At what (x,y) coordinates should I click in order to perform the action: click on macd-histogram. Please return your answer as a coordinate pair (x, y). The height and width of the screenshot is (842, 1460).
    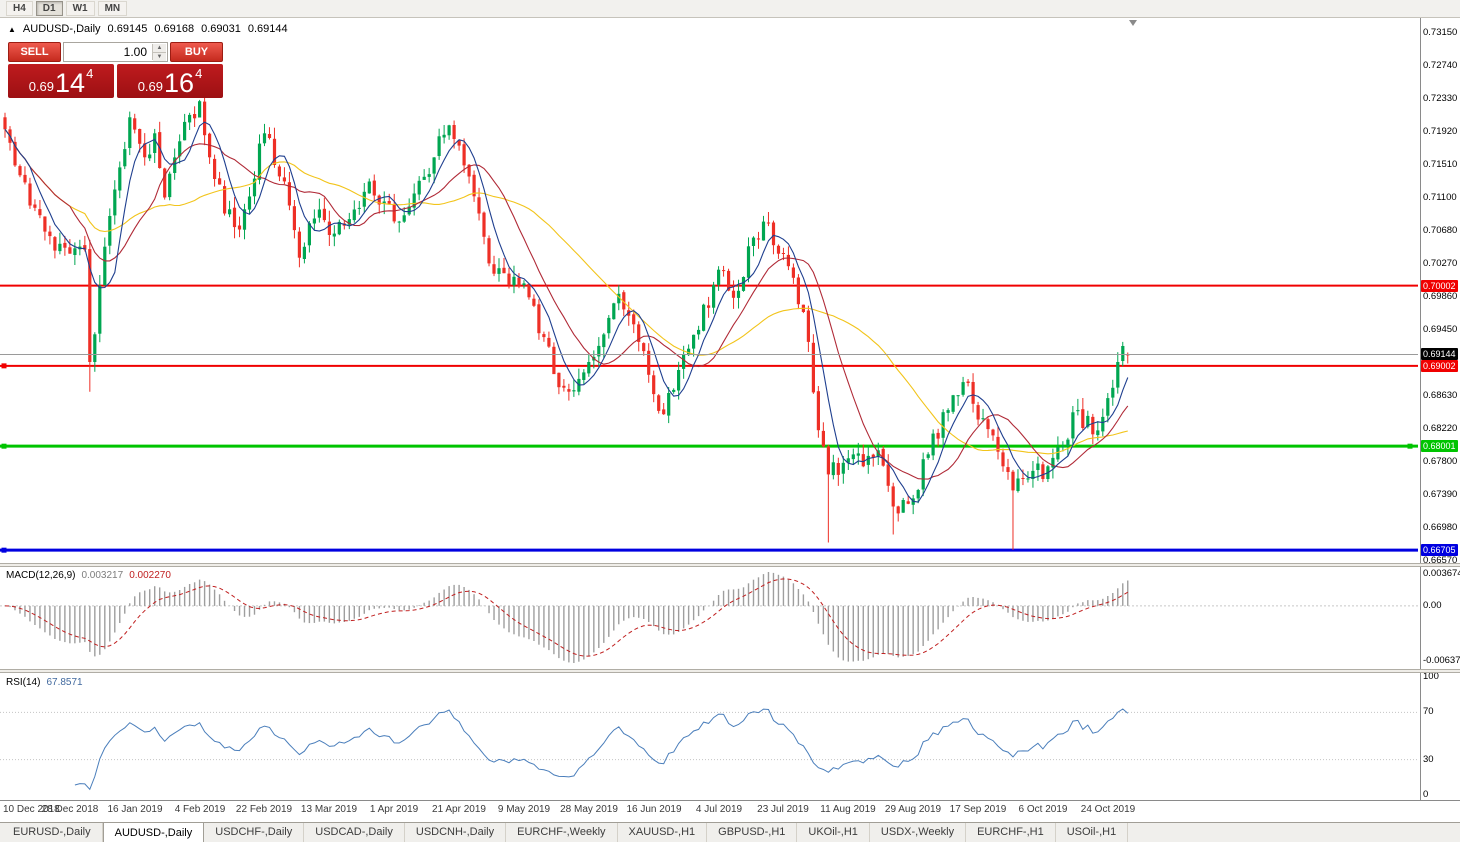
    Looking at the image, I should click on (569, 617).